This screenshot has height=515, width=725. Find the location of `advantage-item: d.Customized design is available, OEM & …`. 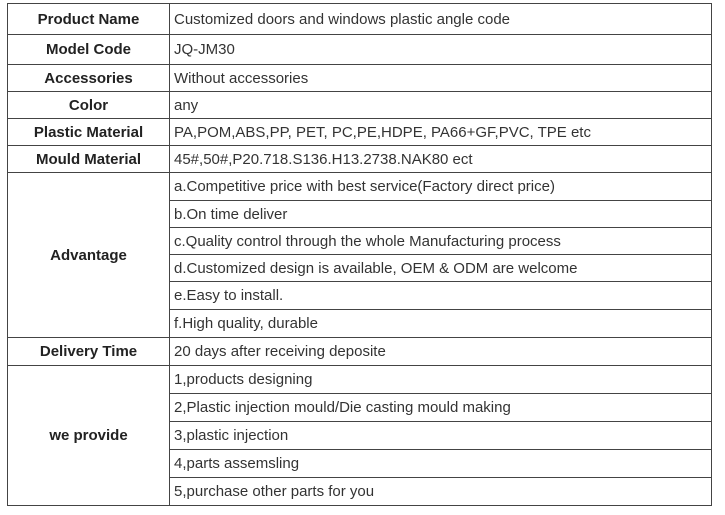

advantage-item: d.Customized design is available, OEM & … is located at coordinates (440, 268).